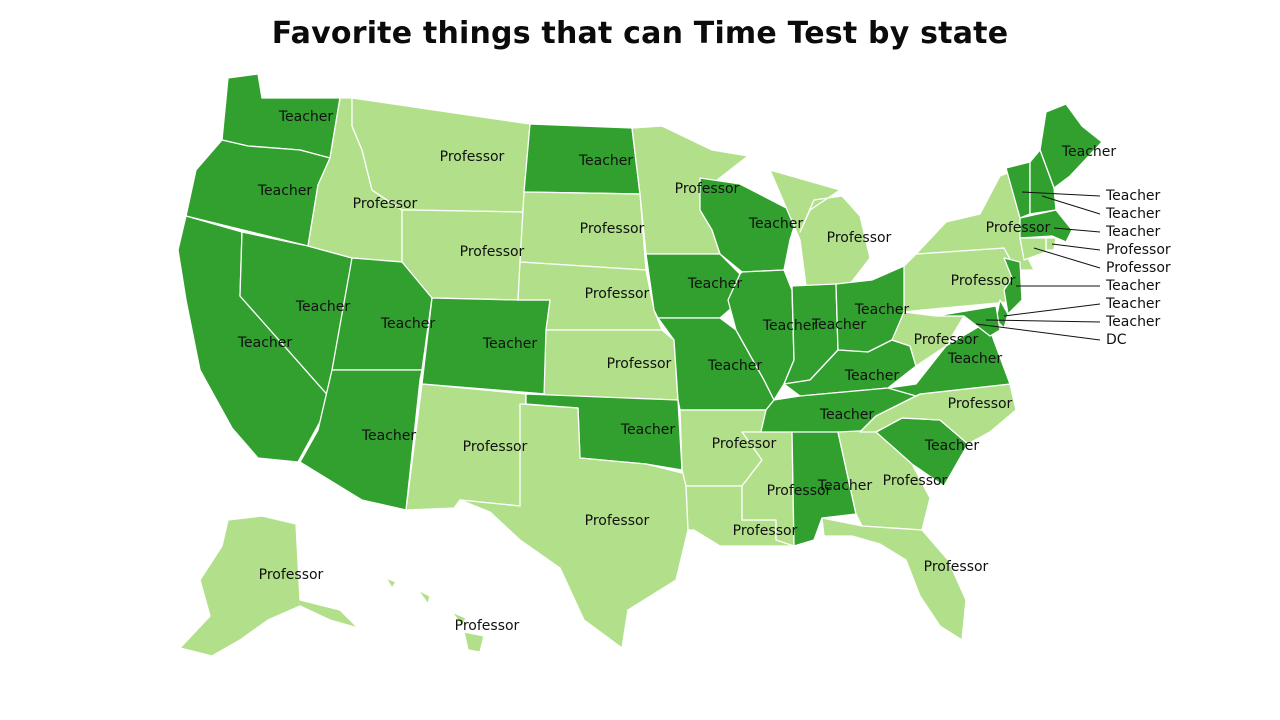 This screenshot has width=1280, height=720. What do you see at coordinates (735, 366) in the screenshot?
I see `state-label-mo: Teacher` at bounding box center [735, 366].